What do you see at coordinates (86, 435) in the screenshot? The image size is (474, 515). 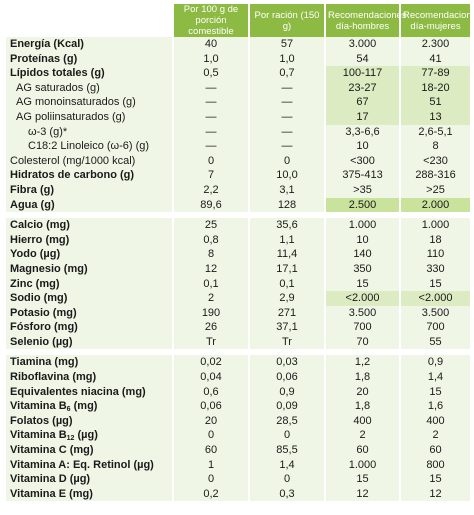 I see `nutrient-unit: (µg)` at bounding box center [86, 435].